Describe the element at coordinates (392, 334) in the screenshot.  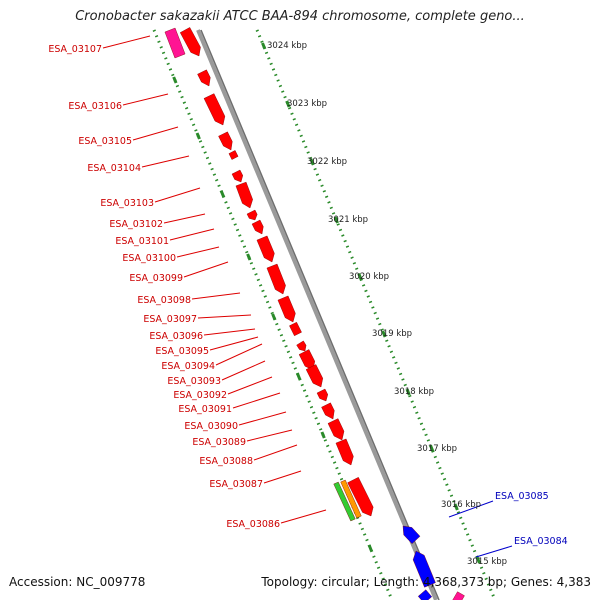
I see `ruler-label: 3019 kbp` at that location.